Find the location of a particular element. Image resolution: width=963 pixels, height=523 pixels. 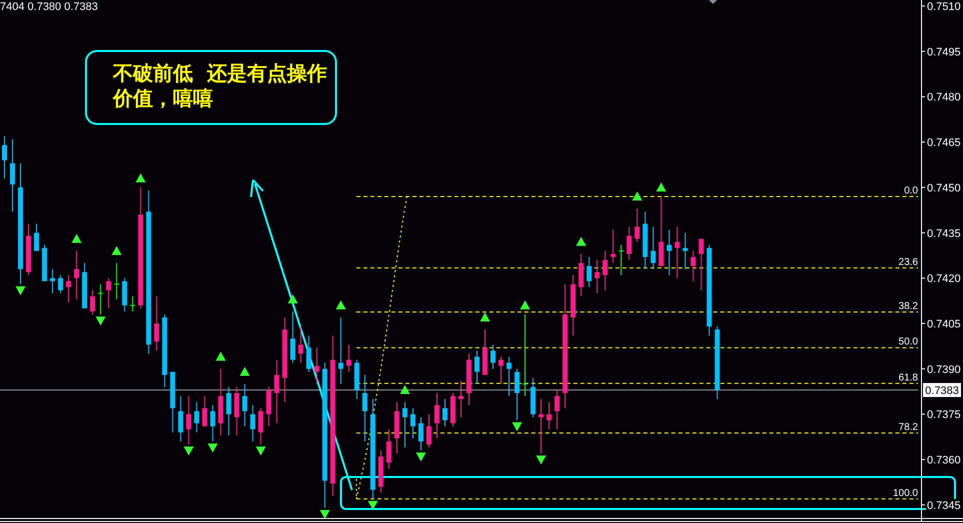

annotation: 38.2 is located at coordinates (908, 306).